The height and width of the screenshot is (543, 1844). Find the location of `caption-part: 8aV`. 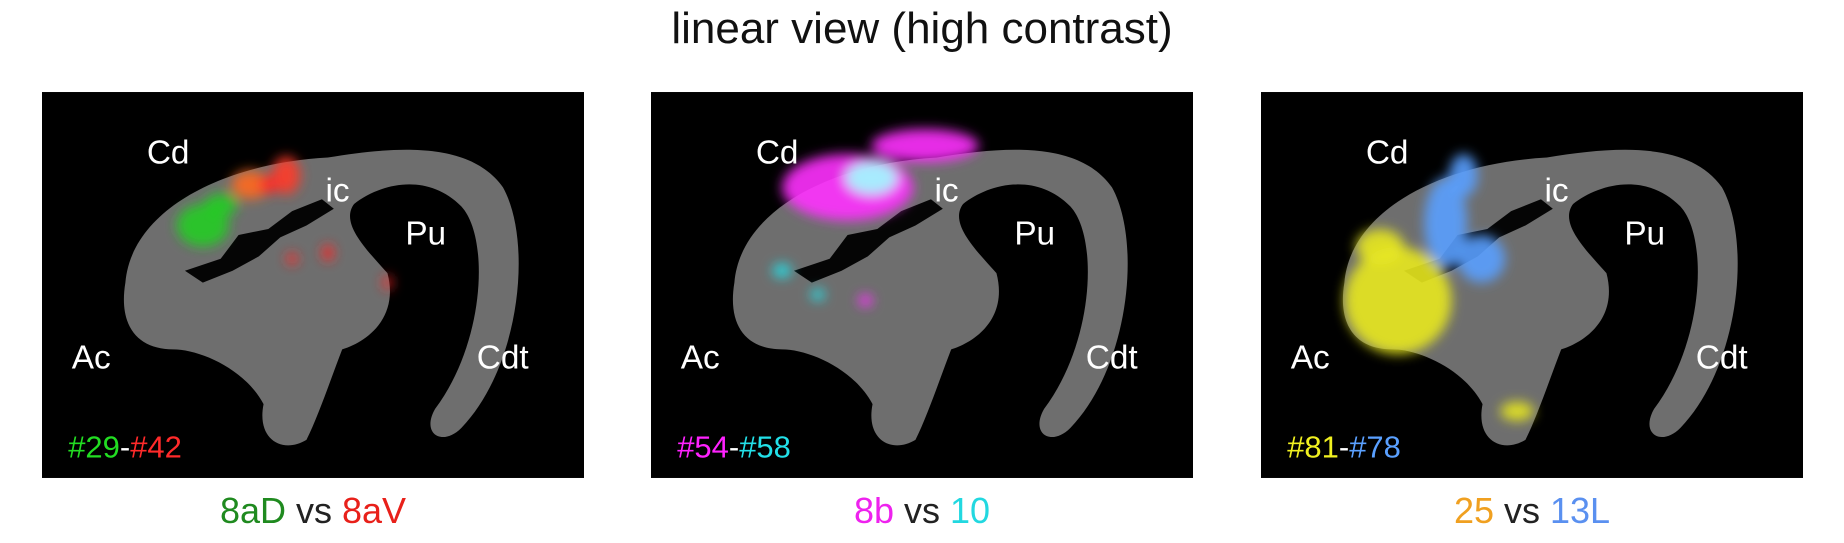

caption-part: 8aV is located at coordinates (374, 510).